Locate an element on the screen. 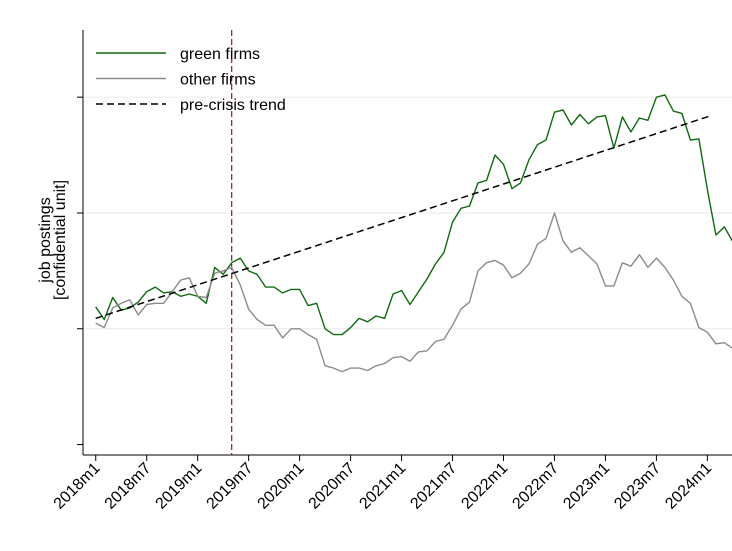 This screenshot has width=732, height=551. y-axis-title: job postings [confidential unit] is located at coordinates (53, 240).